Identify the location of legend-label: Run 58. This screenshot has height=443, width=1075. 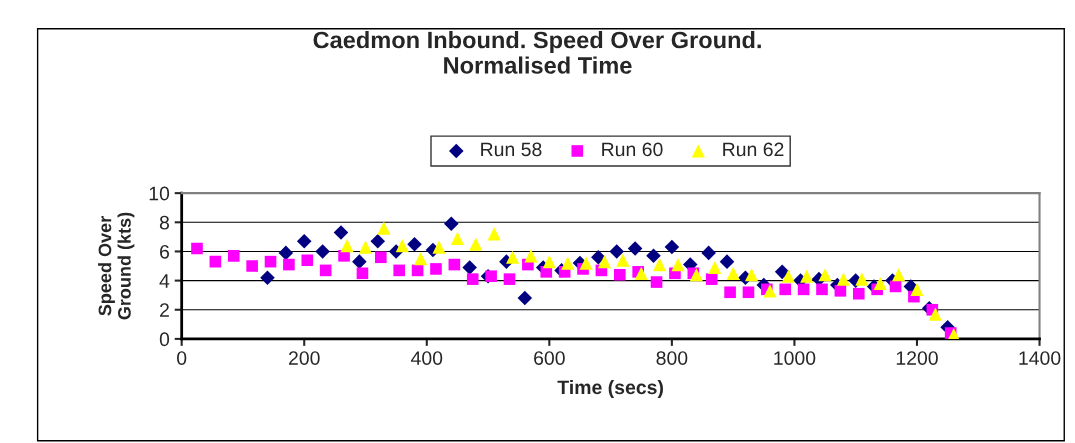
(511, 149).